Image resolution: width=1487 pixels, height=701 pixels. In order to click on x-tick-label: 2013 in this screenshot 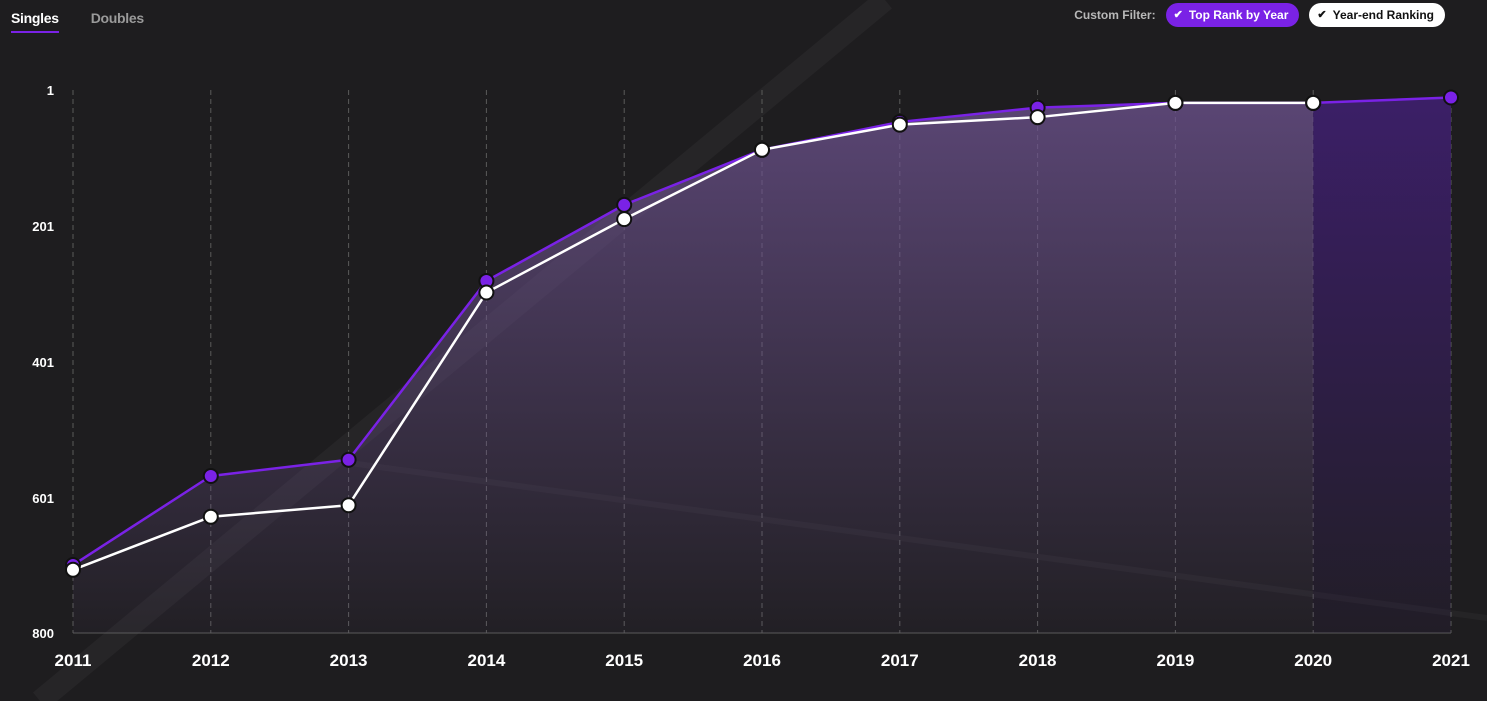, I will do `click(349, 660)`.